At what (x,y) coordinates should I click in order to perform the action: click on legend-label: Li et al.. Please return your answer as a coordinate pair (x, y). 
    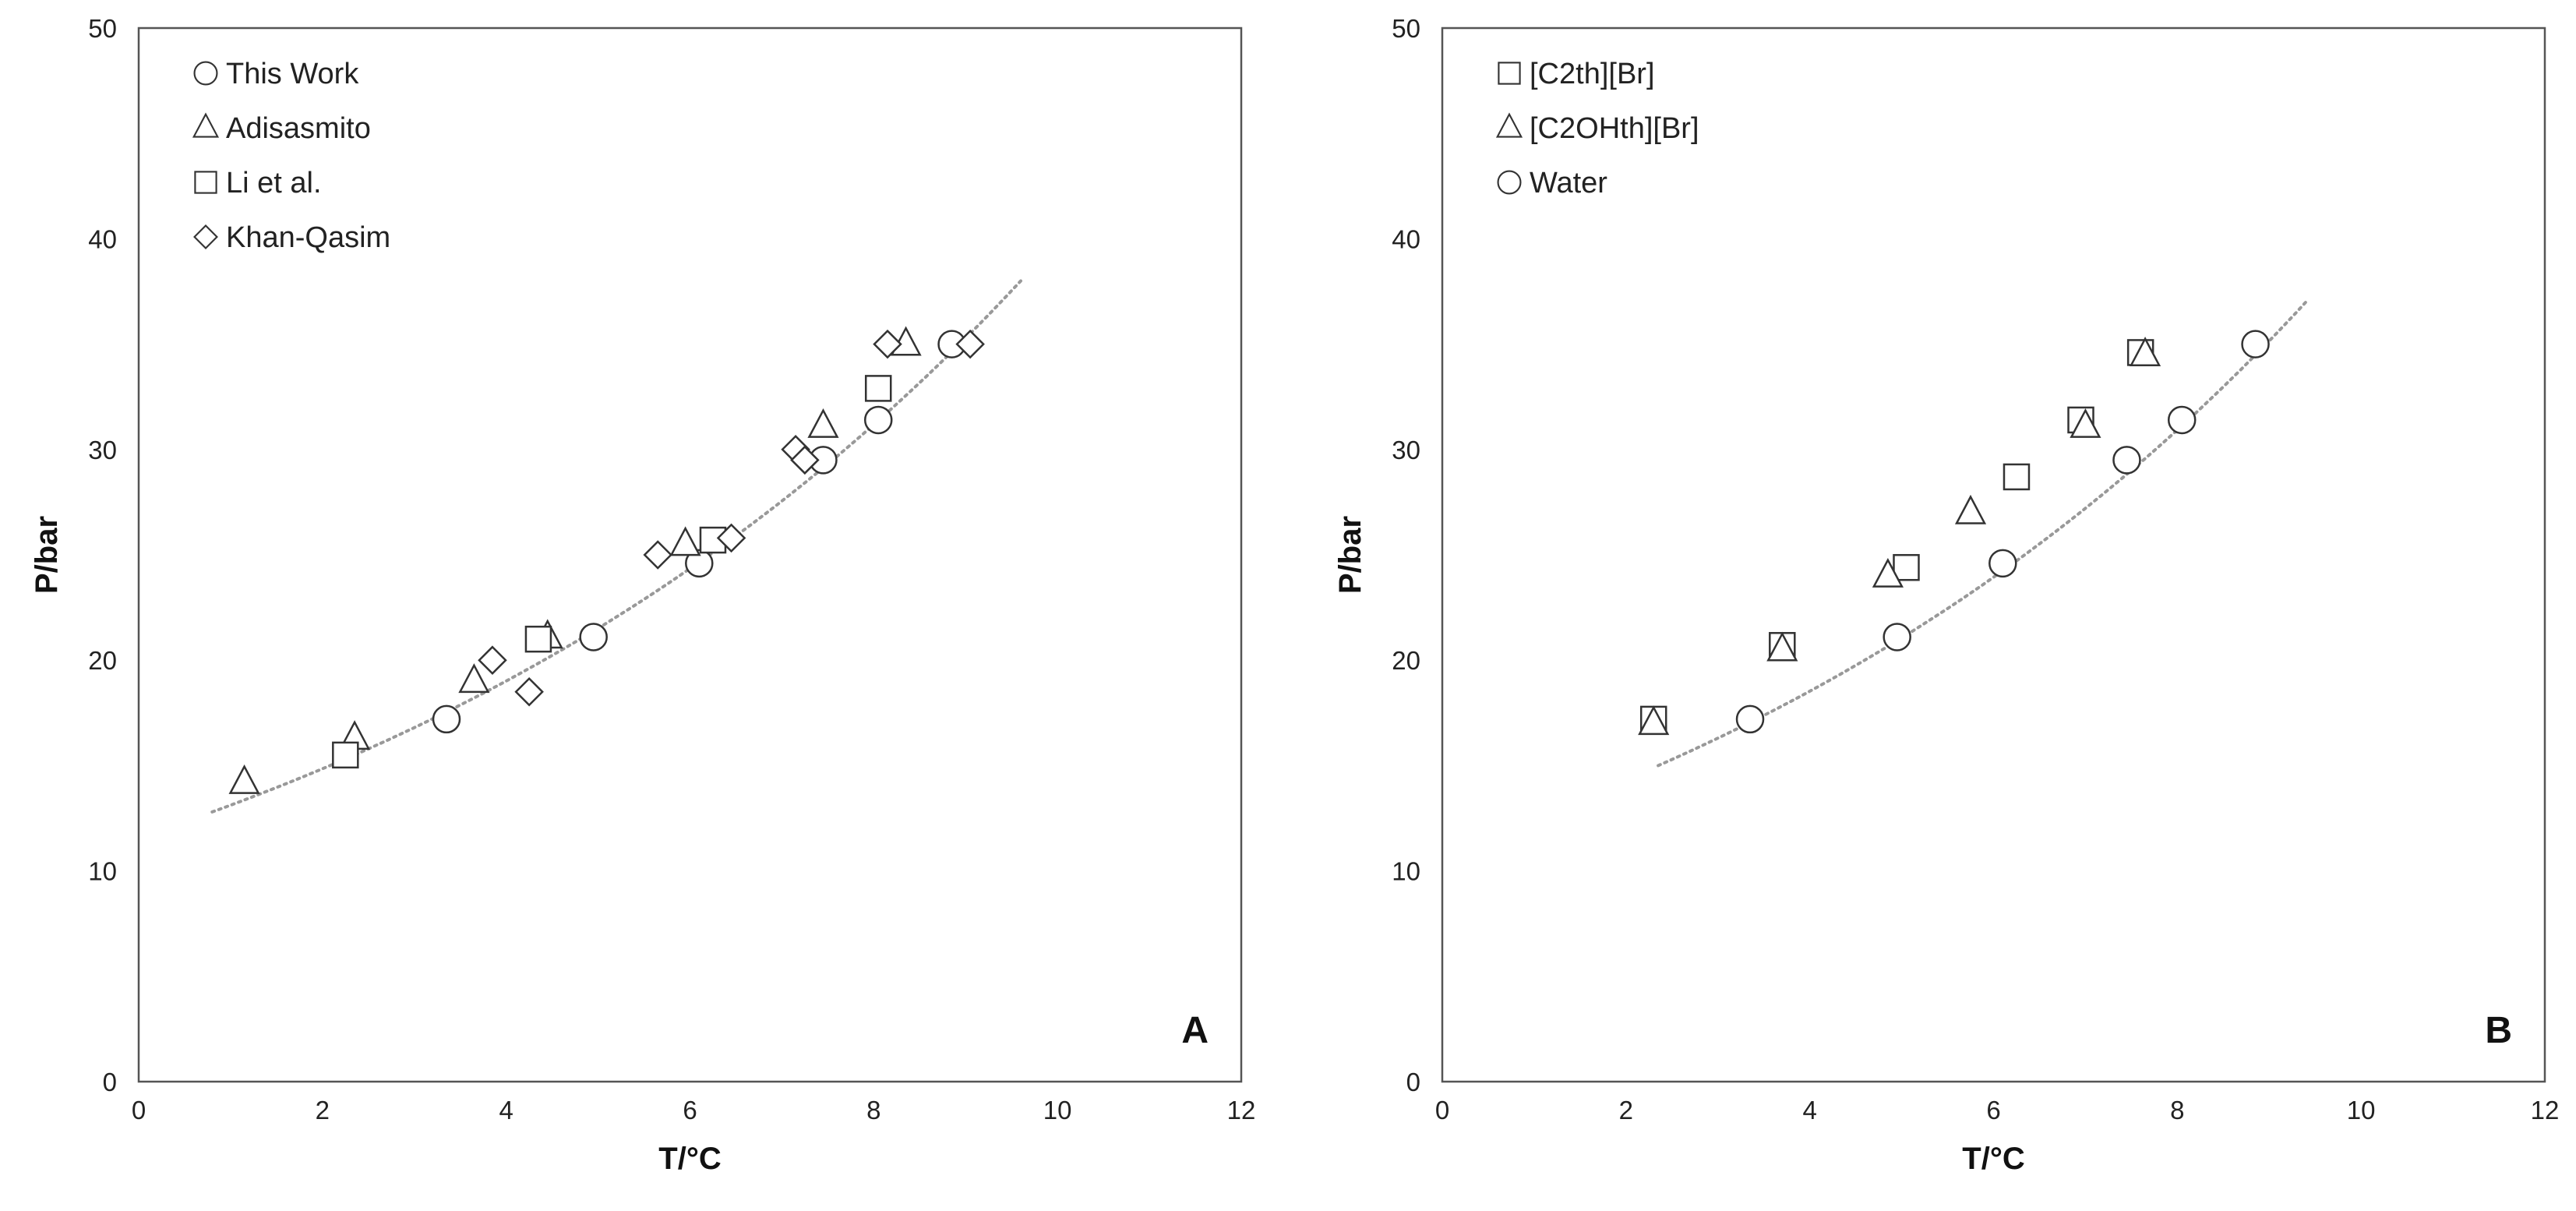
    Looking at the image, I should click on (274, 183).